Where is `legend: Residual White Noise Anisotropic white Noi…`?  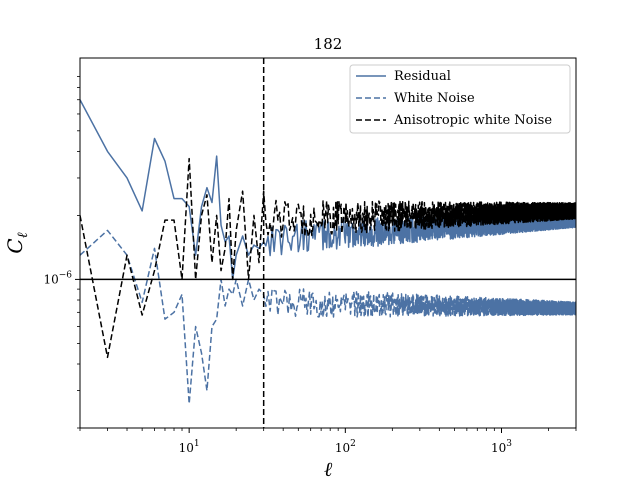
legend: Residual White Noise Anisotropic white Noi… is located at coordinates (460, 99).